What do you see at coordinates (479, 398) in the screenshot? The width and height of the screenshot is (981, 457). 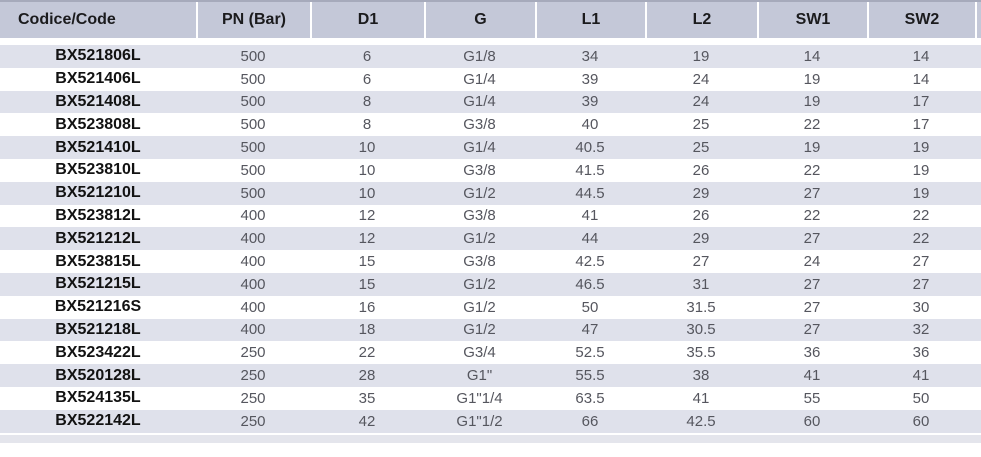 I see `cell-g: G1"1/4` at bounding box center [479, 398].